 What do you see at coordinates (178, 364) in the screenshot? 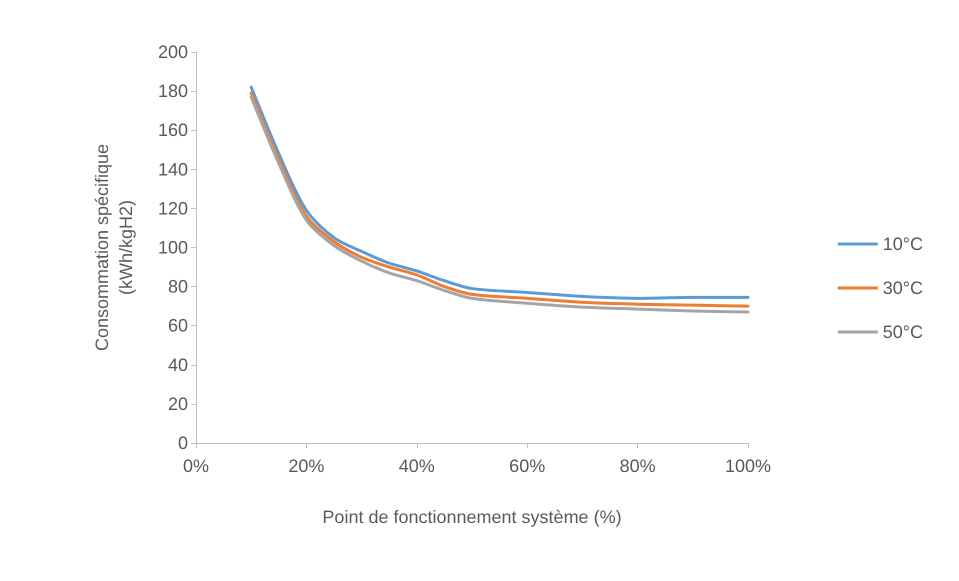
I see `y-tick-label: 40` at bounding box center [178, 364].